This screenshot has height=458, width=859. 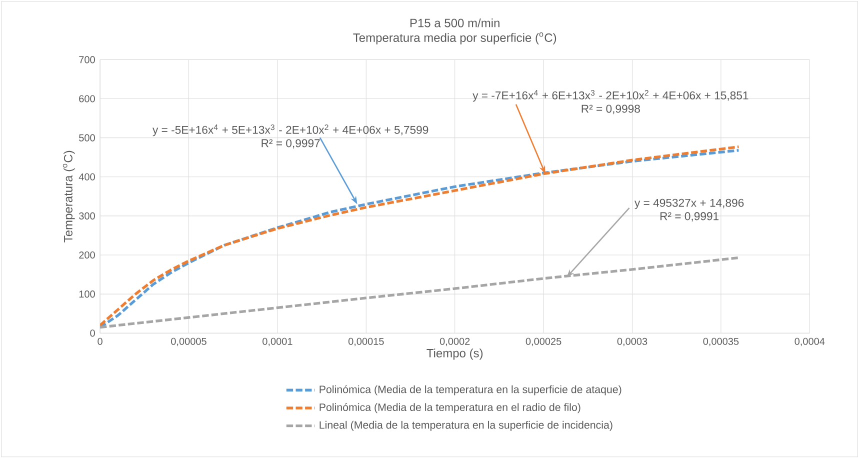 What do you see at coordinates (290, 130) in the screenshot?
I see `annotation: y = -5E+16x$^{4}$ + 5E+13x$^{3}$ - 2E+10x$^{2}$ + 4E+06x + 5,7599` at bounding box center [290, 130].